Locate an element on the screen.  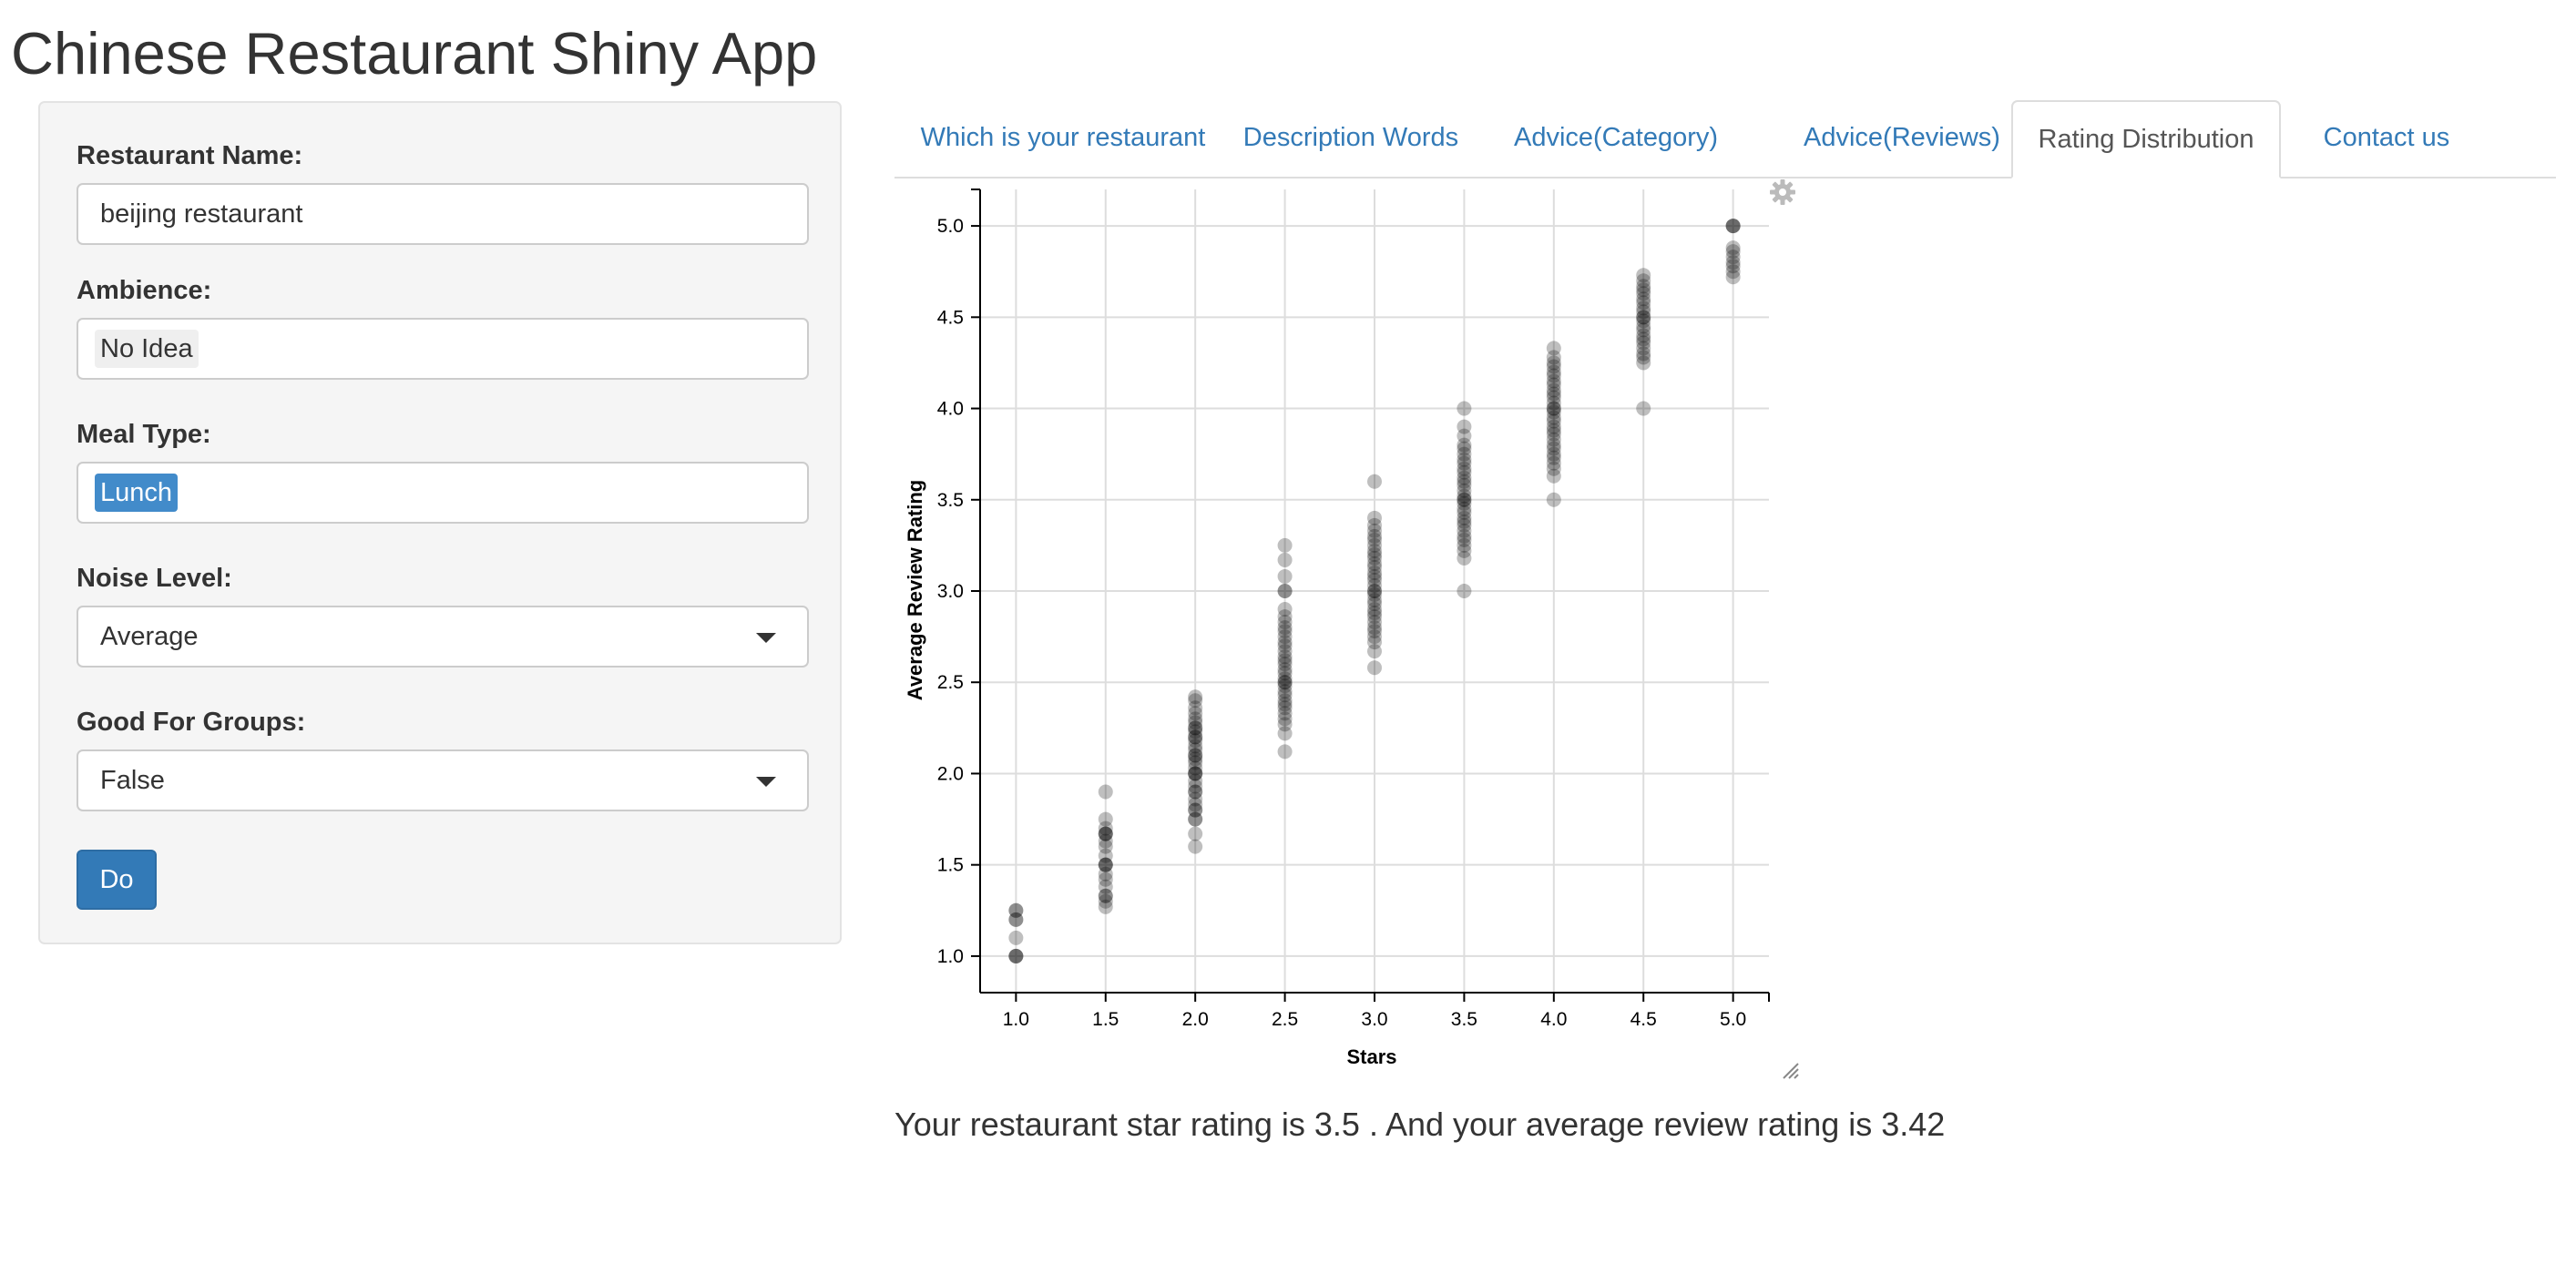
x-tick-label: 3.0 is located at coordinates (1374, 1019).